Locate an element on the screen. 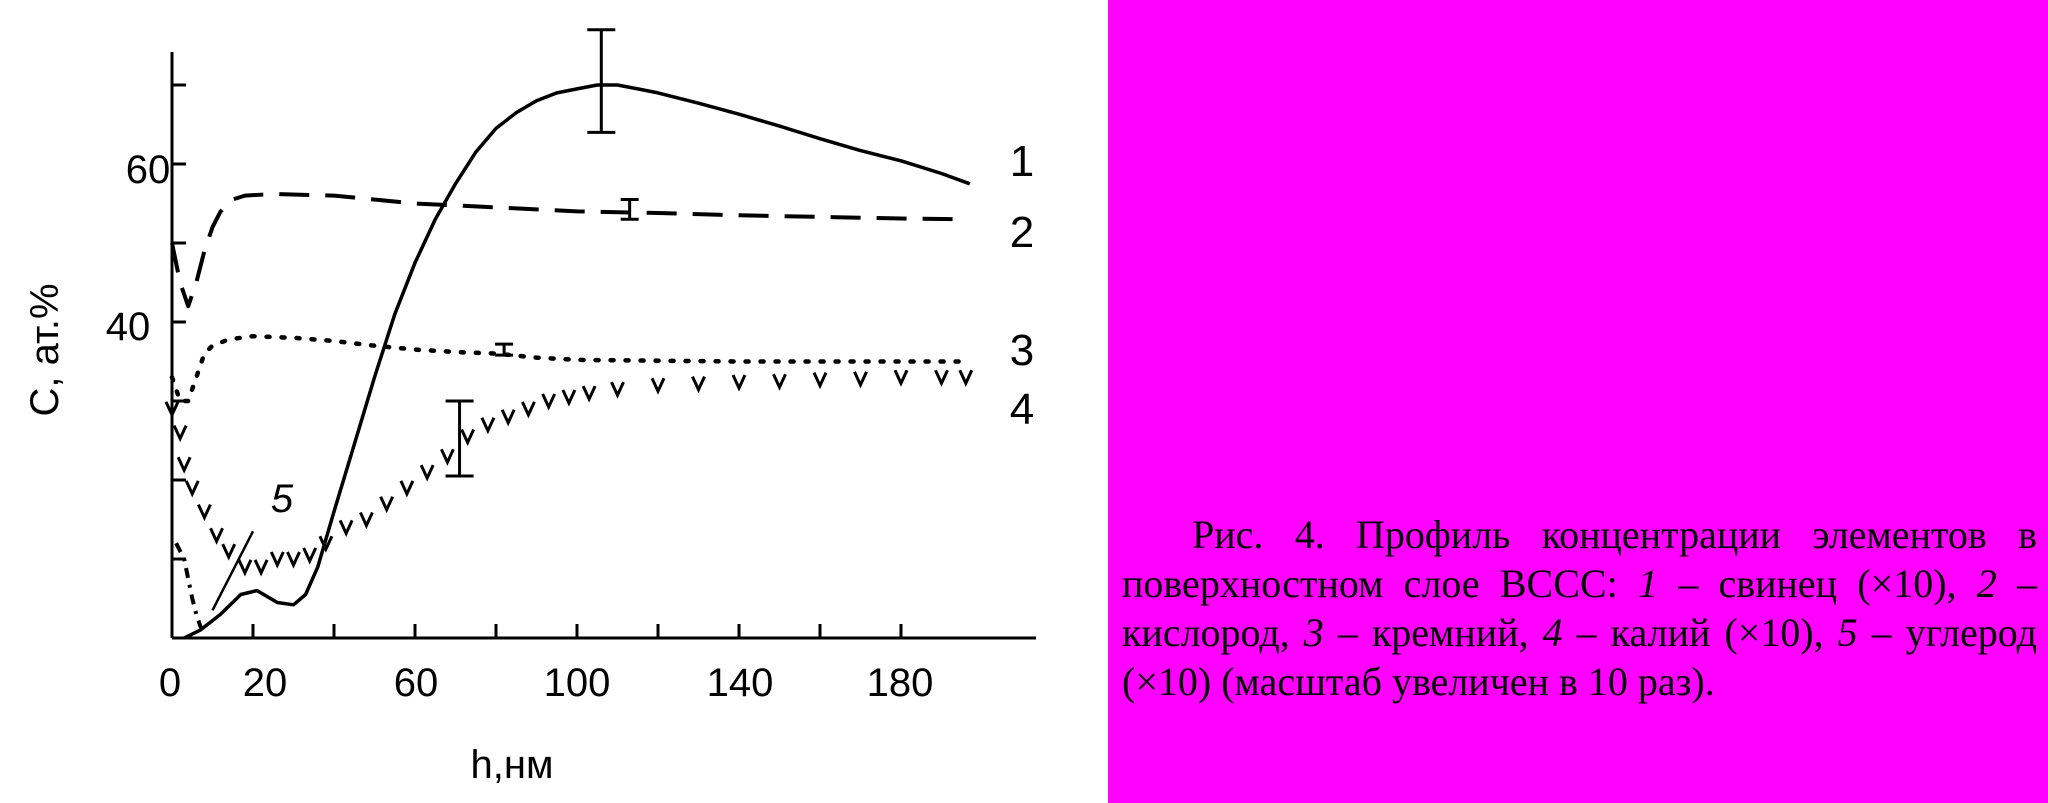 This screenshot has height=803, width=2048. series-5-line is located at coordinates (190, 588).